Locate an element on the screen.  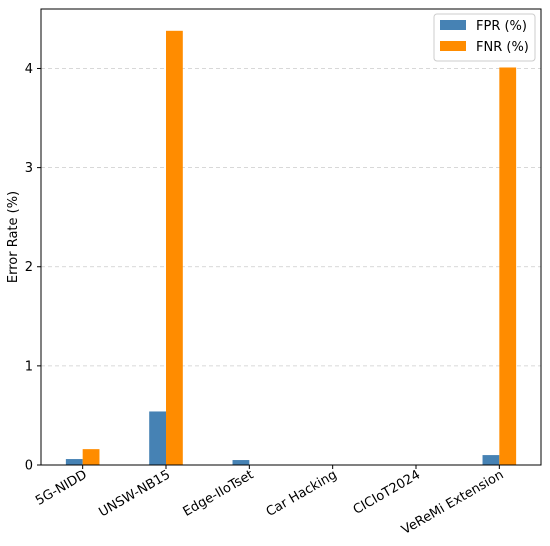
legend-label: FPR (%) is located at coordinates (501, 26).